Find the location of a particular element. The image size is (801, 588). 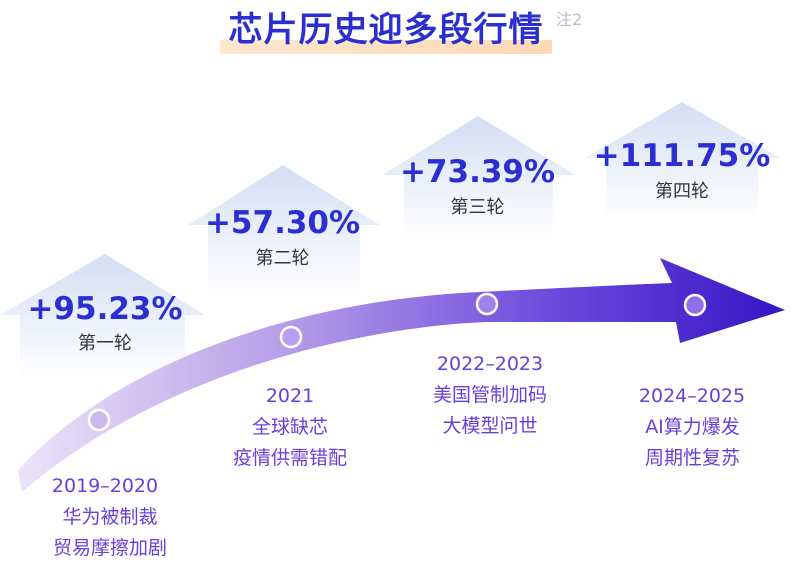

round-1-percent: +95.23% is located at coordinates (105, 309).